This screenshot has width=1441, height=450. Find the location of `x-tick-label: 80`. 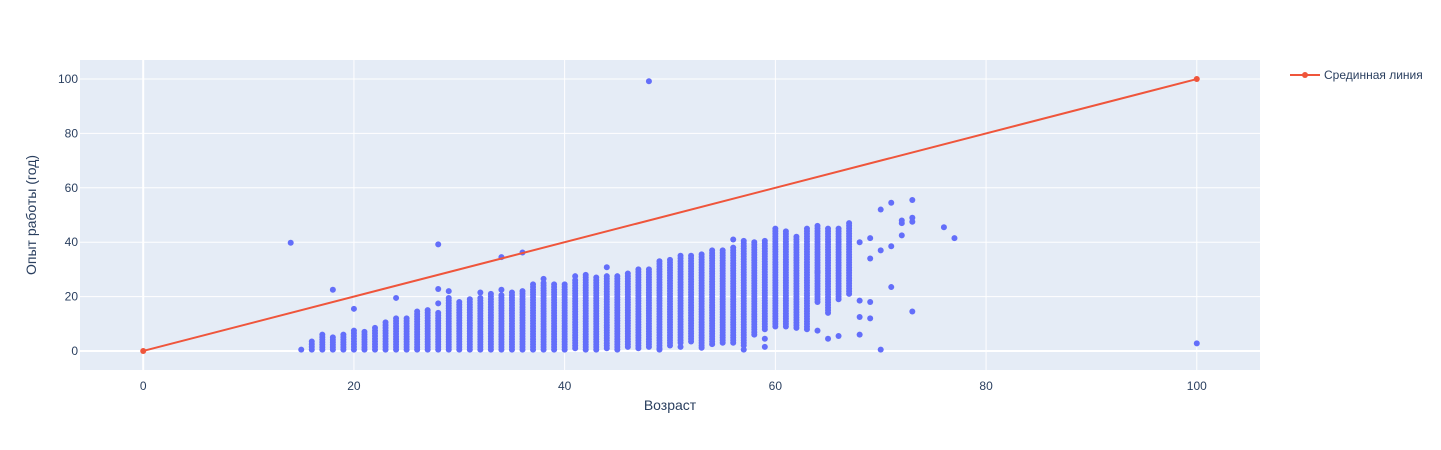

x-tick-label: 80 is located at coordinates (986, 386).